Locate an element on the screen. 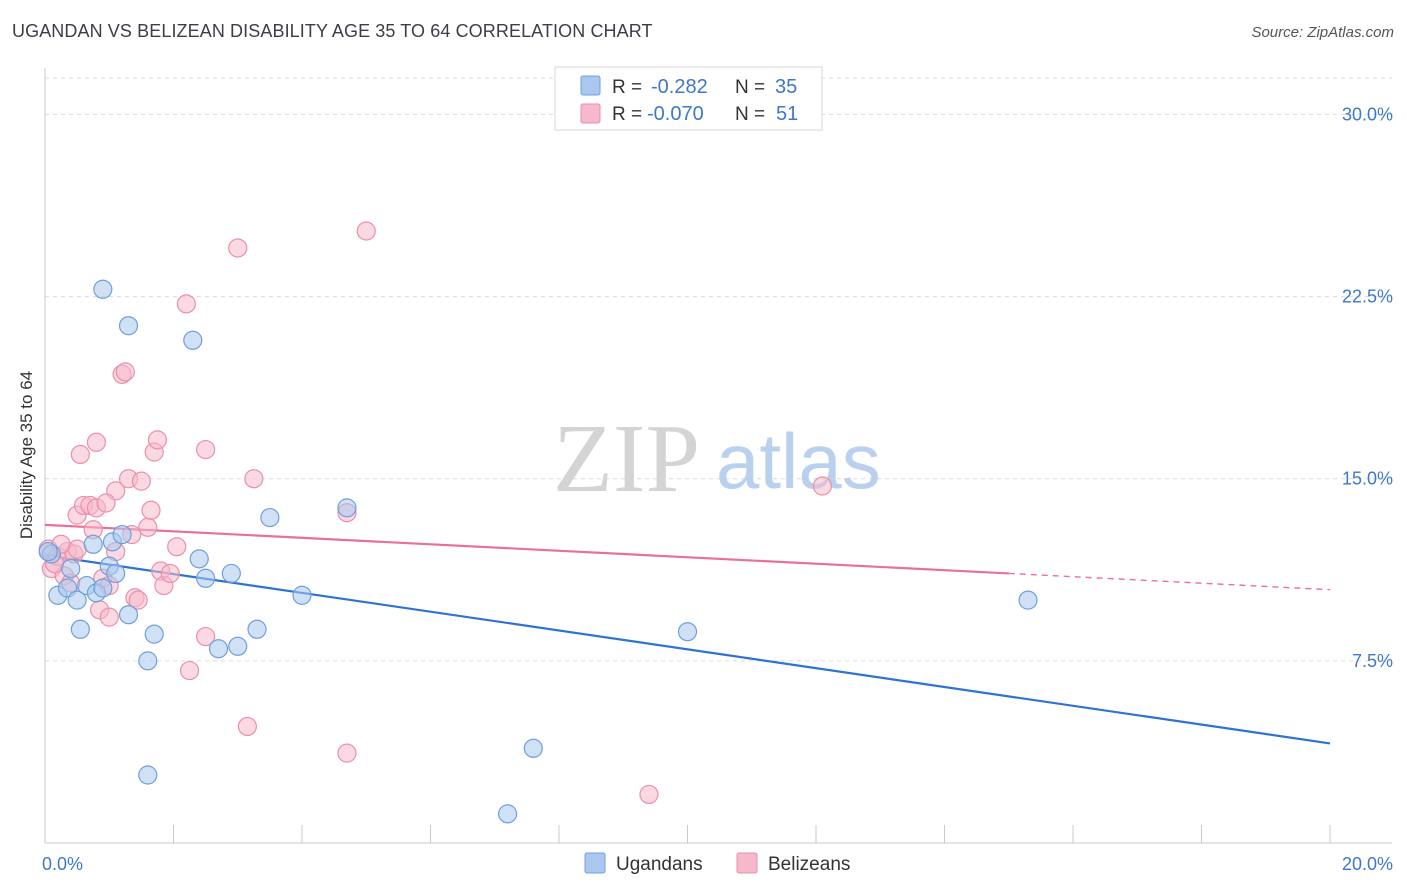  legend-n-value-ugandans: 35 is located at coordinates (786, 87).